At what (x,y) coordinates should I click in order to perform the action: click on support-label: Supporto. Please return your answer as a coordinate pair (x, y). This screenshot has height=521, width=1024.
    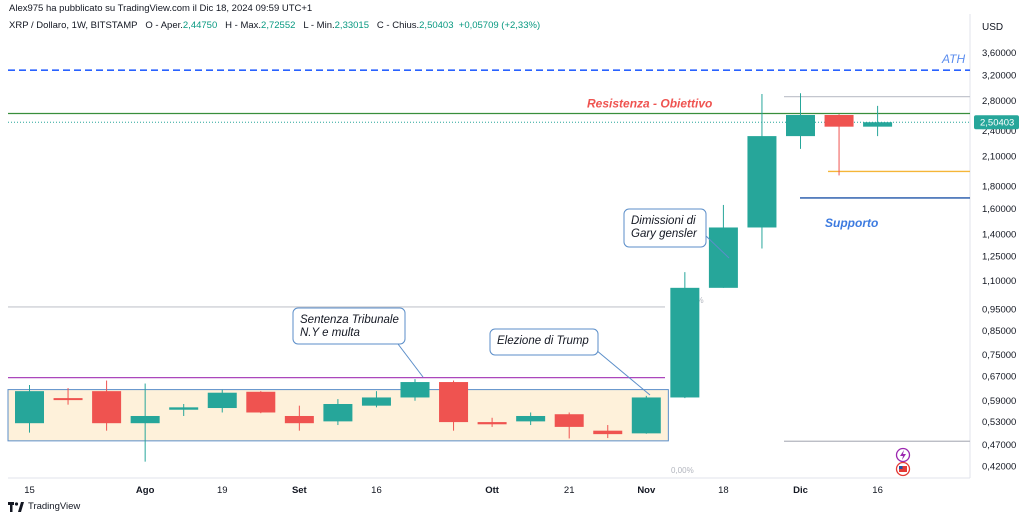
    Looking at the image, I should click on (851, 223).